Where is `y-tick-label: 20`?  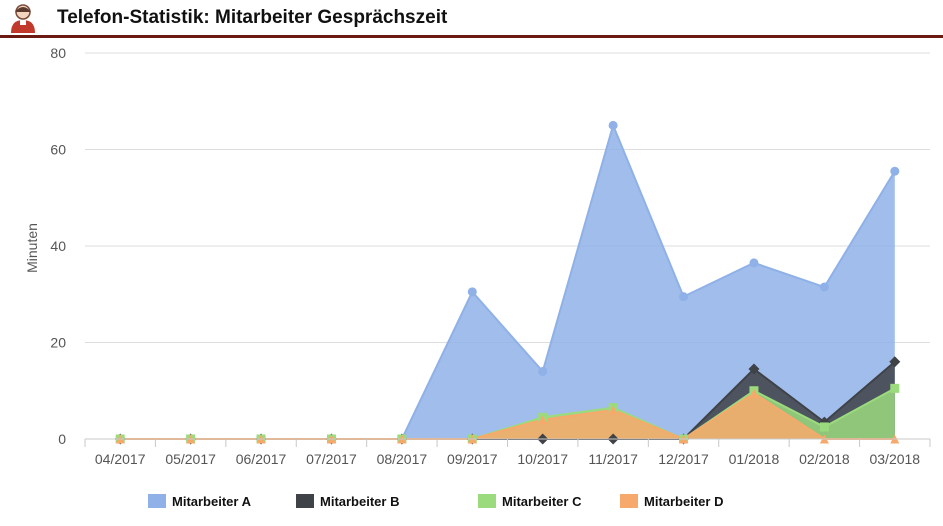
y-tick-label: 20 is located at coordinates (58, 343).